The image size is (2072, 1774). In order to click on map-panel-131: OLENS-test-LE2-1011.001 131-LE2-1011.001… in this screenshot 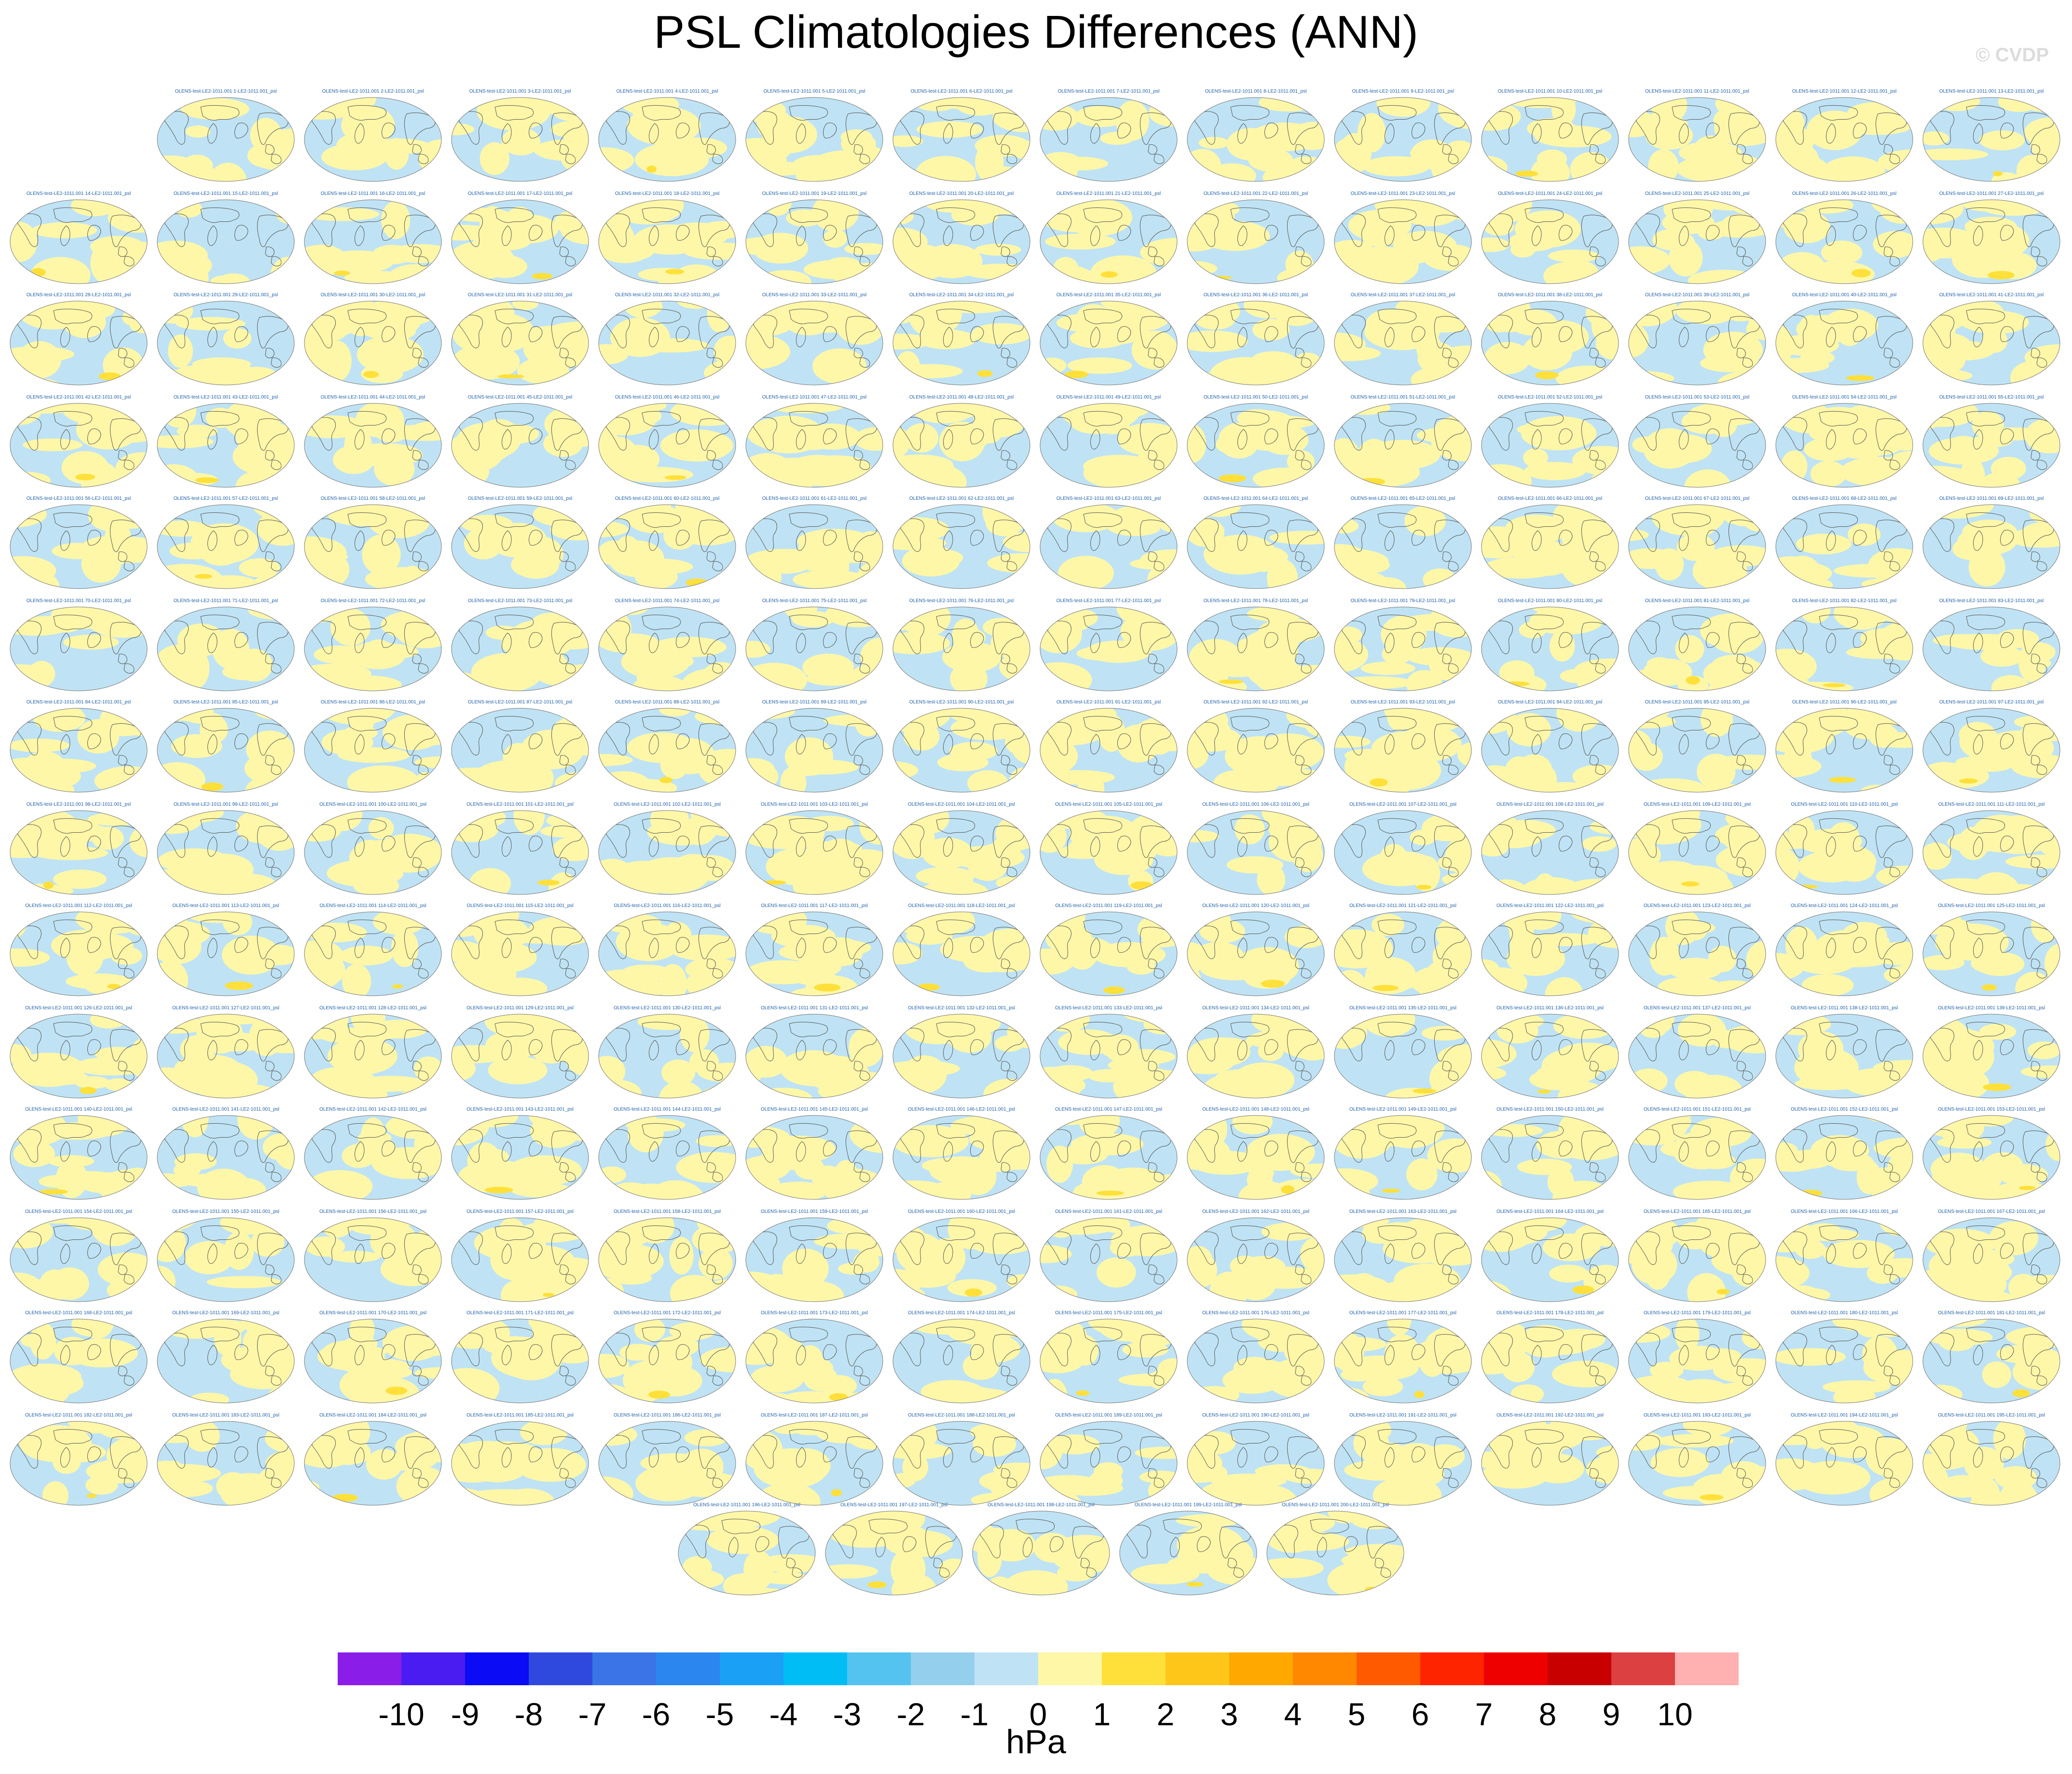, I will do `click(814, 1055)`.